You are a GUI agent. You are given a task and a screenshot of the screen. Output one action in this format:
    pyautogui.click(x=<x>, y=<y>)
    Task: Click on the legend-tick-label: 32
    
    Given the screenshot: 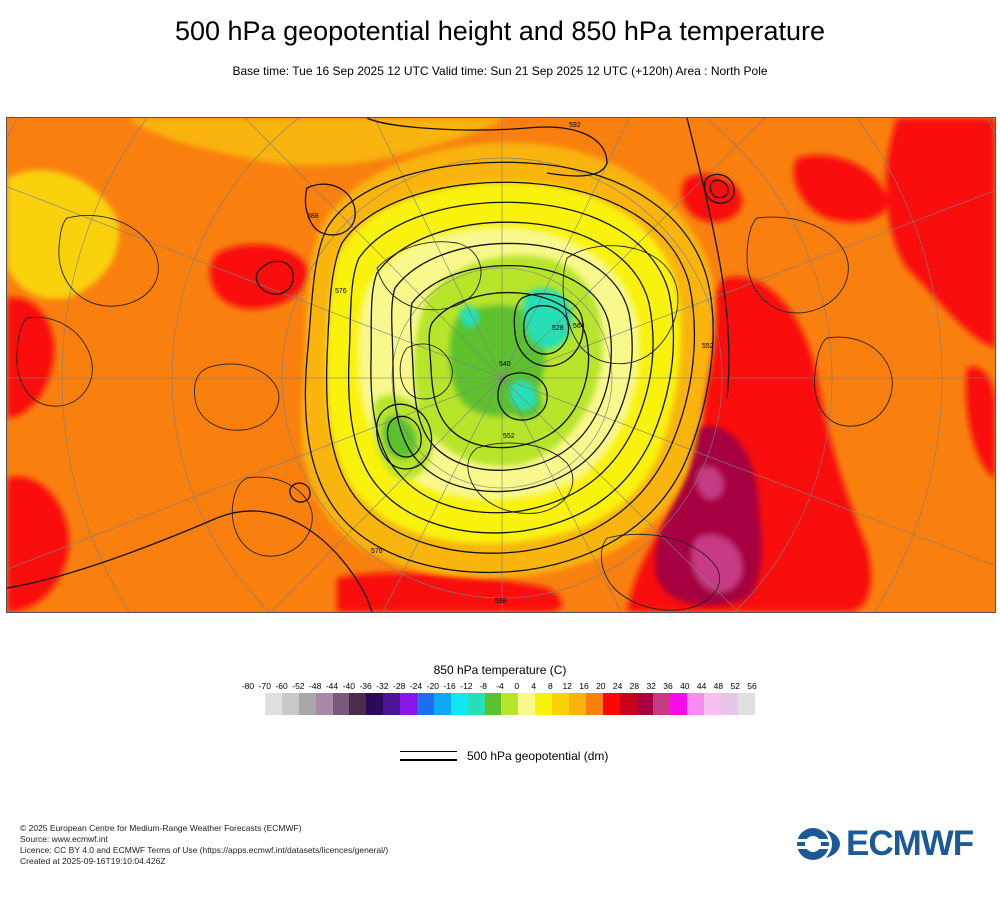 What is the action you would take?
    pyautogui.click(x=651, y=686)
    